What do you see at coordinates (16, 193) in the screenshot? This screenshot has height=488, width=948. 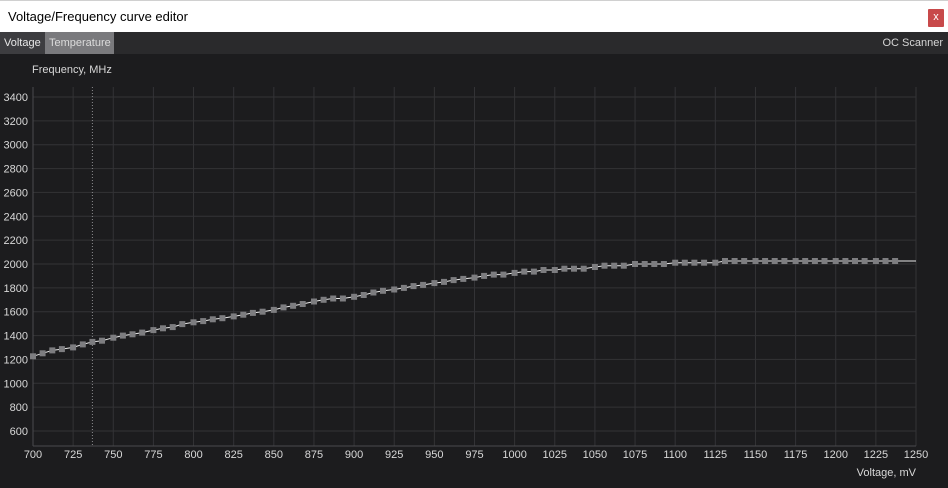 I see `y-tick-label: 2600` at bounding box center [16, 193].